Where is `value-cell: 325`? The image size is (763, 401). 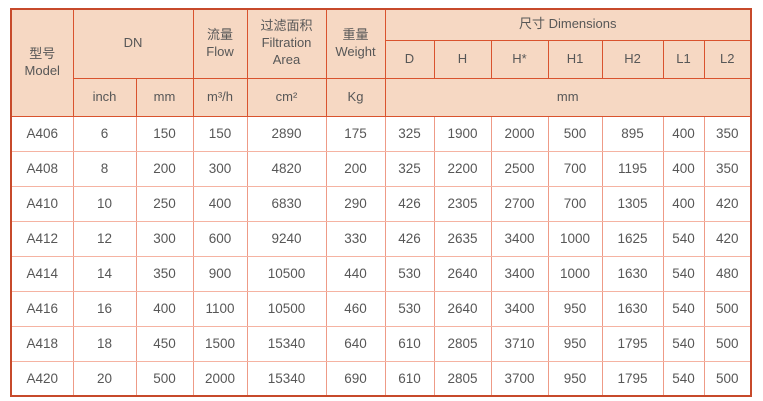 value-cell: 325 is located at coordinates (409, 168).